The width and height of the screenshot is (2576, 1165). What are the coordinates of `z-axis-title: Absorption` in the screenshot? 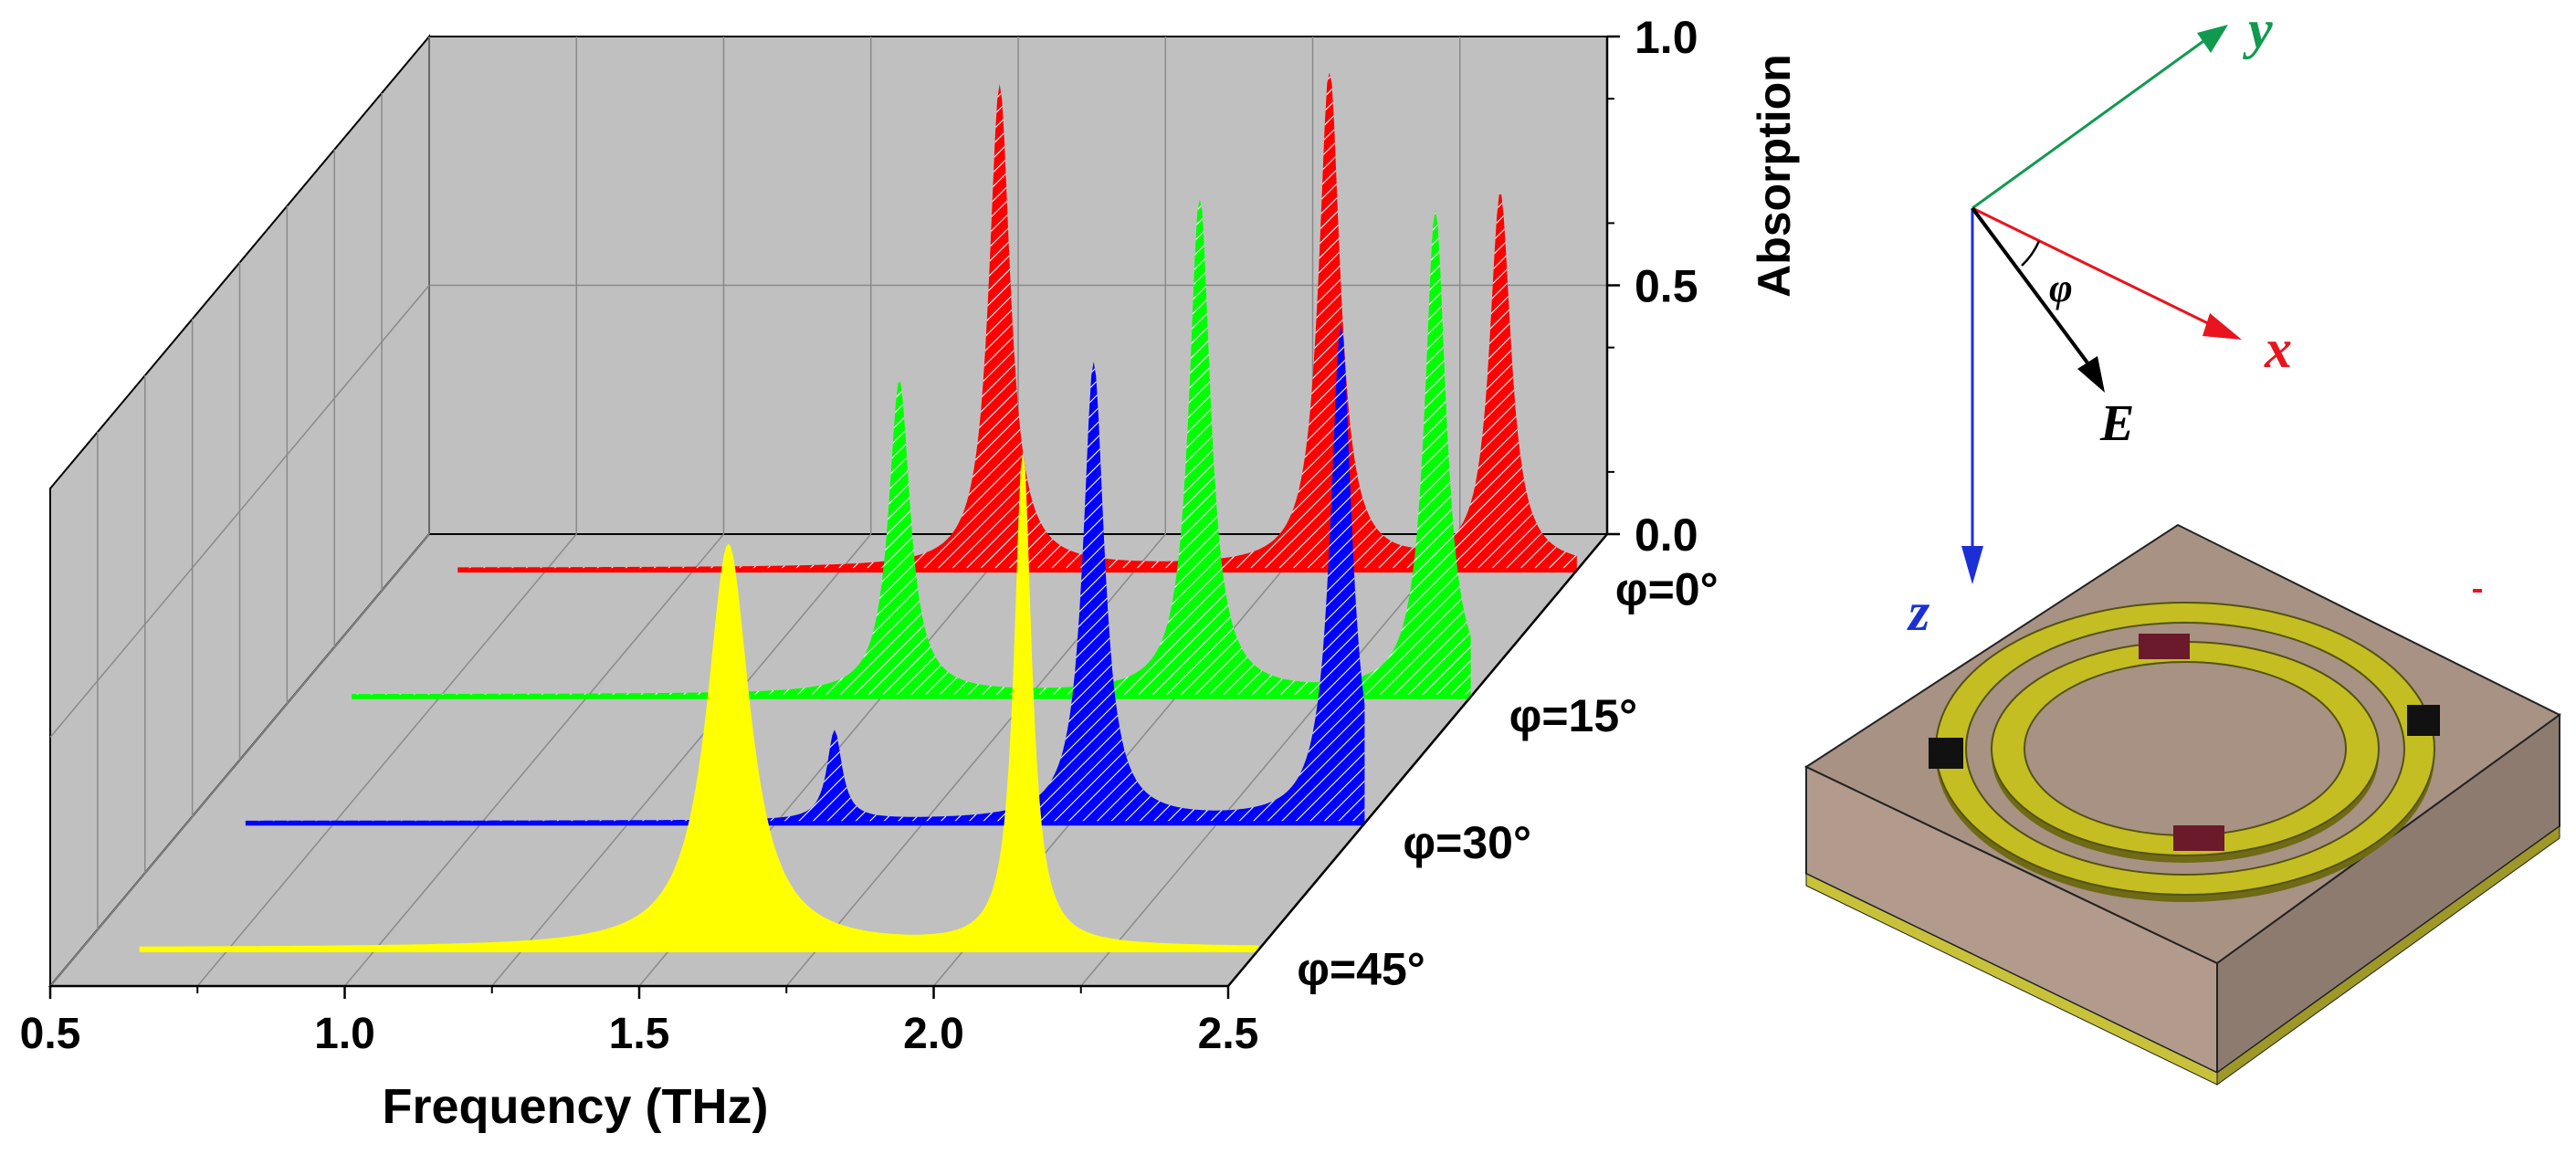 It's located at (1774, 176).